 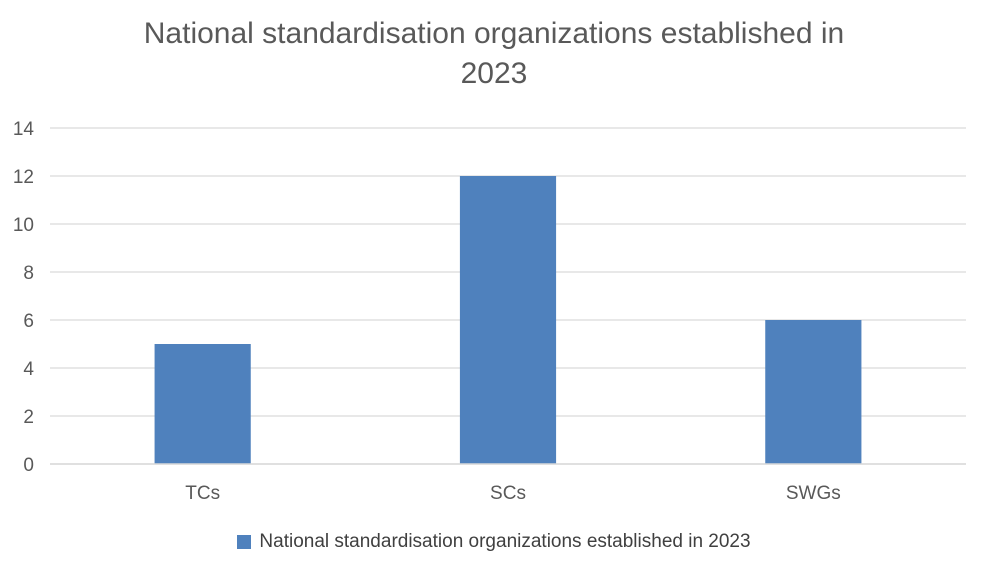 What do you see at coordinates (24, 129) in the screenshot?
I see `y-tick-label: 14` at bounding box center [24, 129].